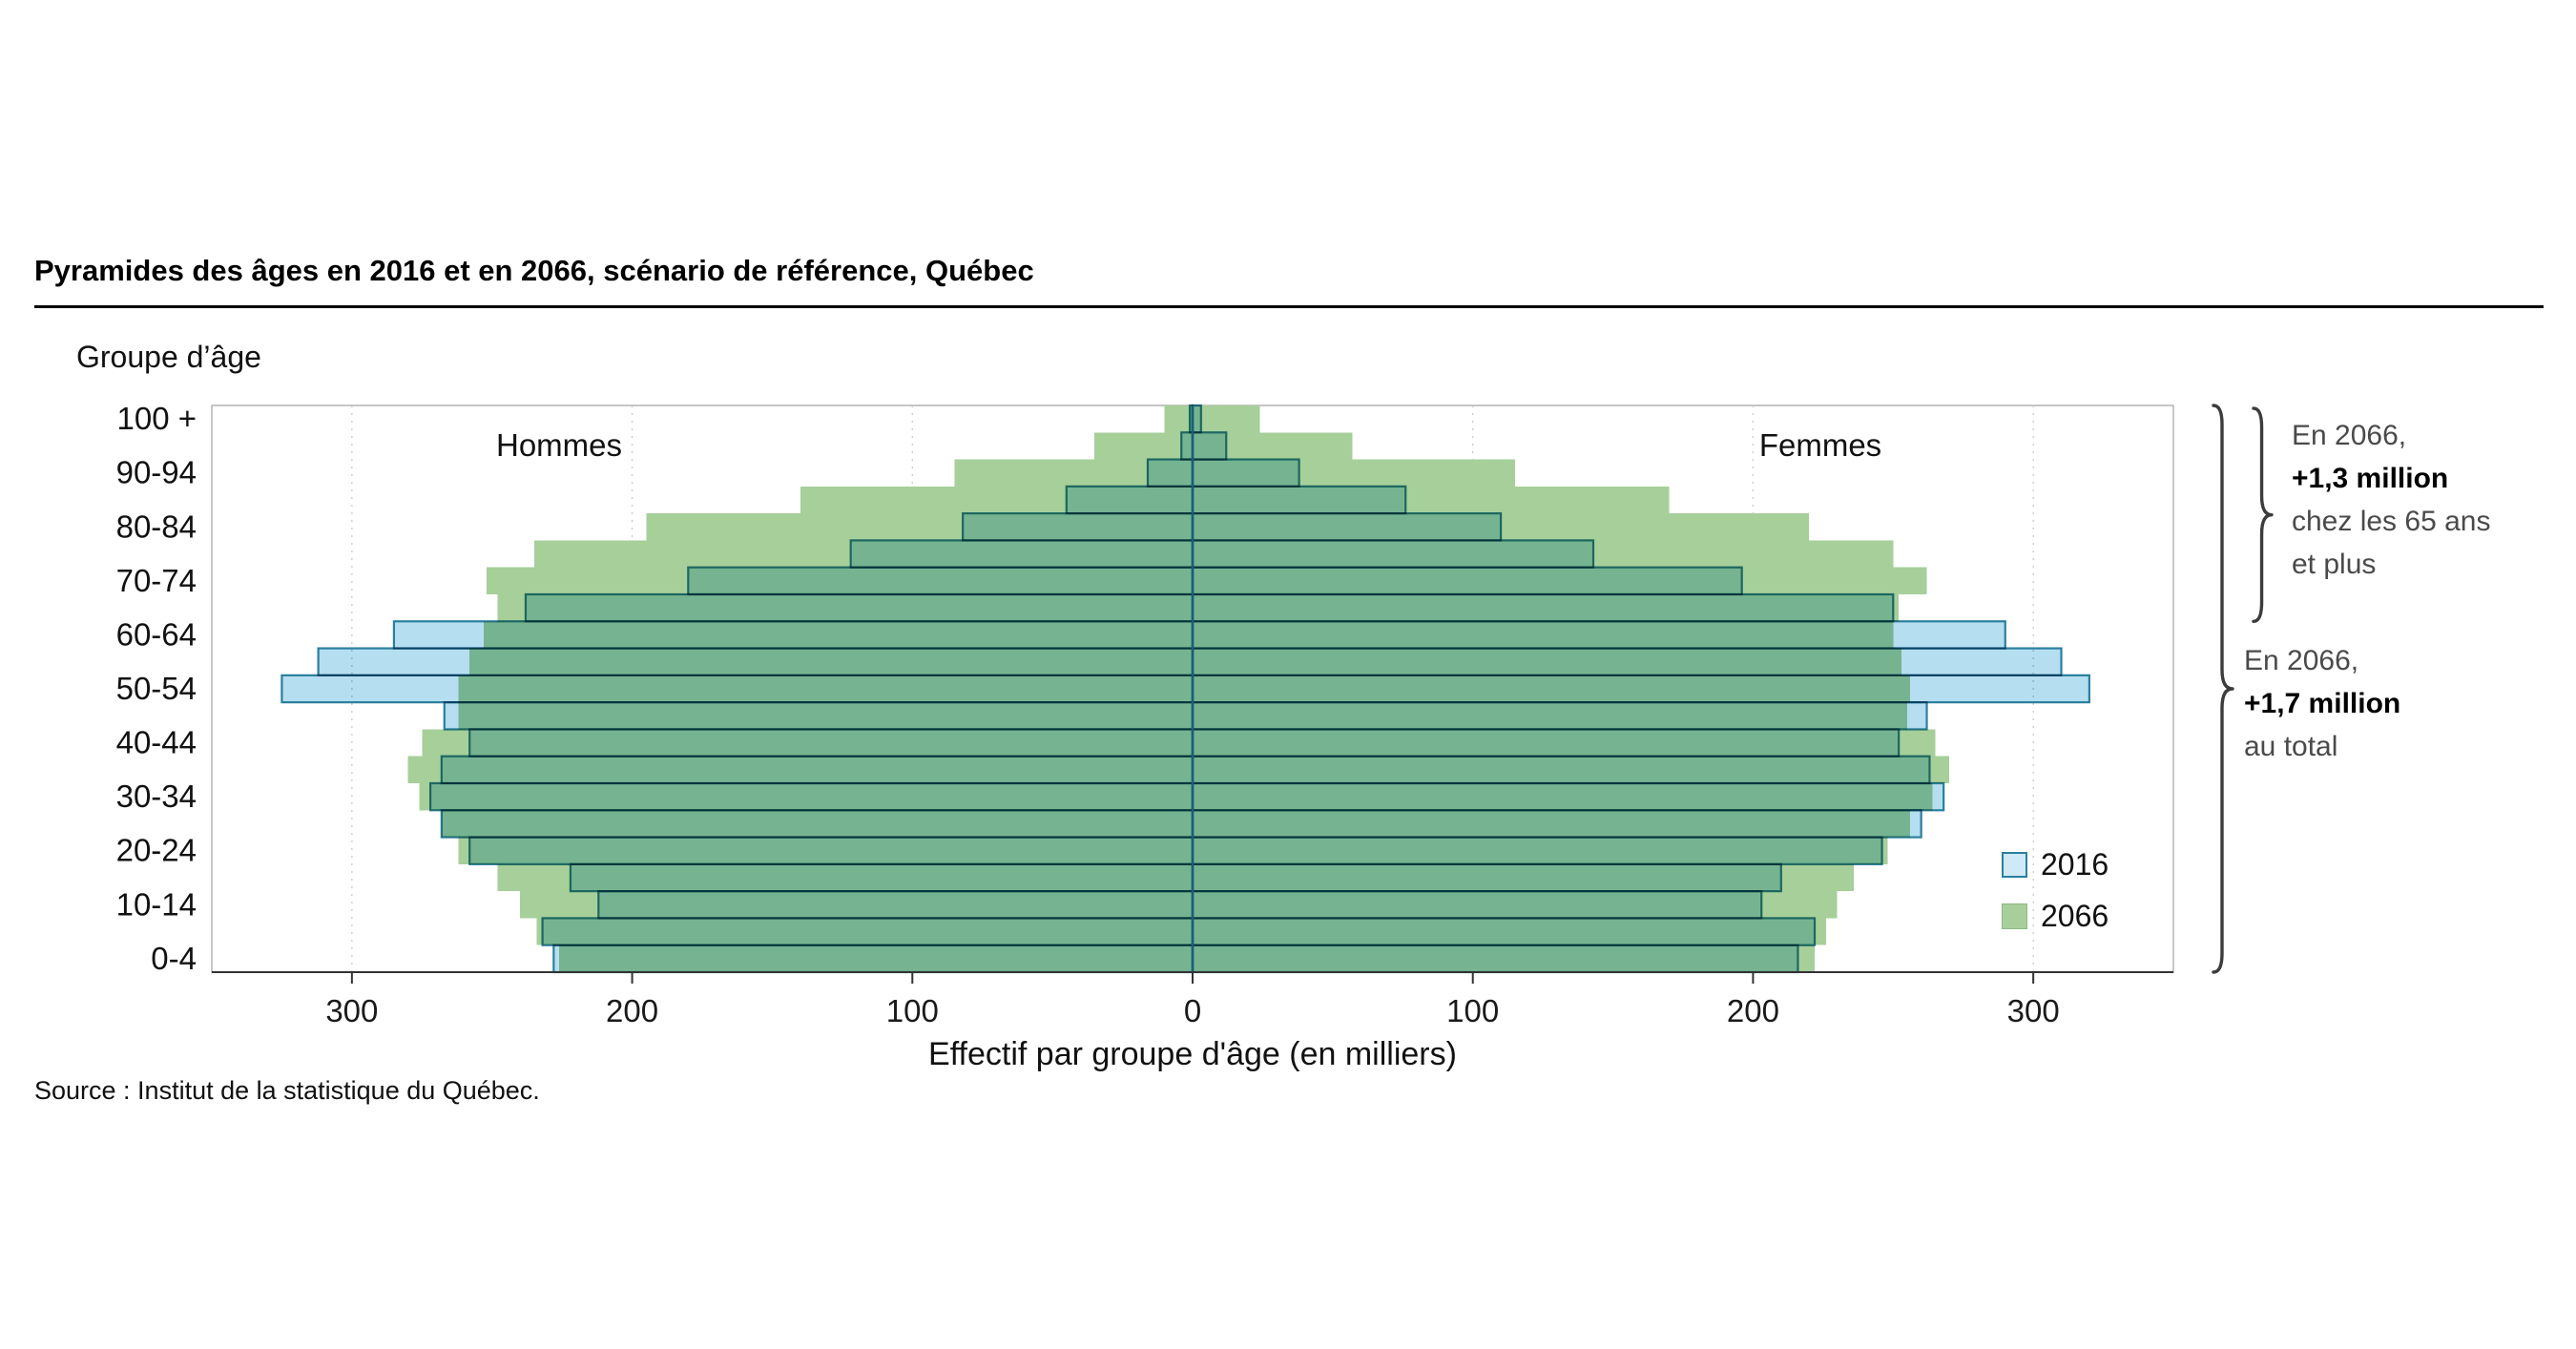  Describe the element at coordinates (156, 904) in the screenshot. I see `age-group-label: 10-14` at that location.